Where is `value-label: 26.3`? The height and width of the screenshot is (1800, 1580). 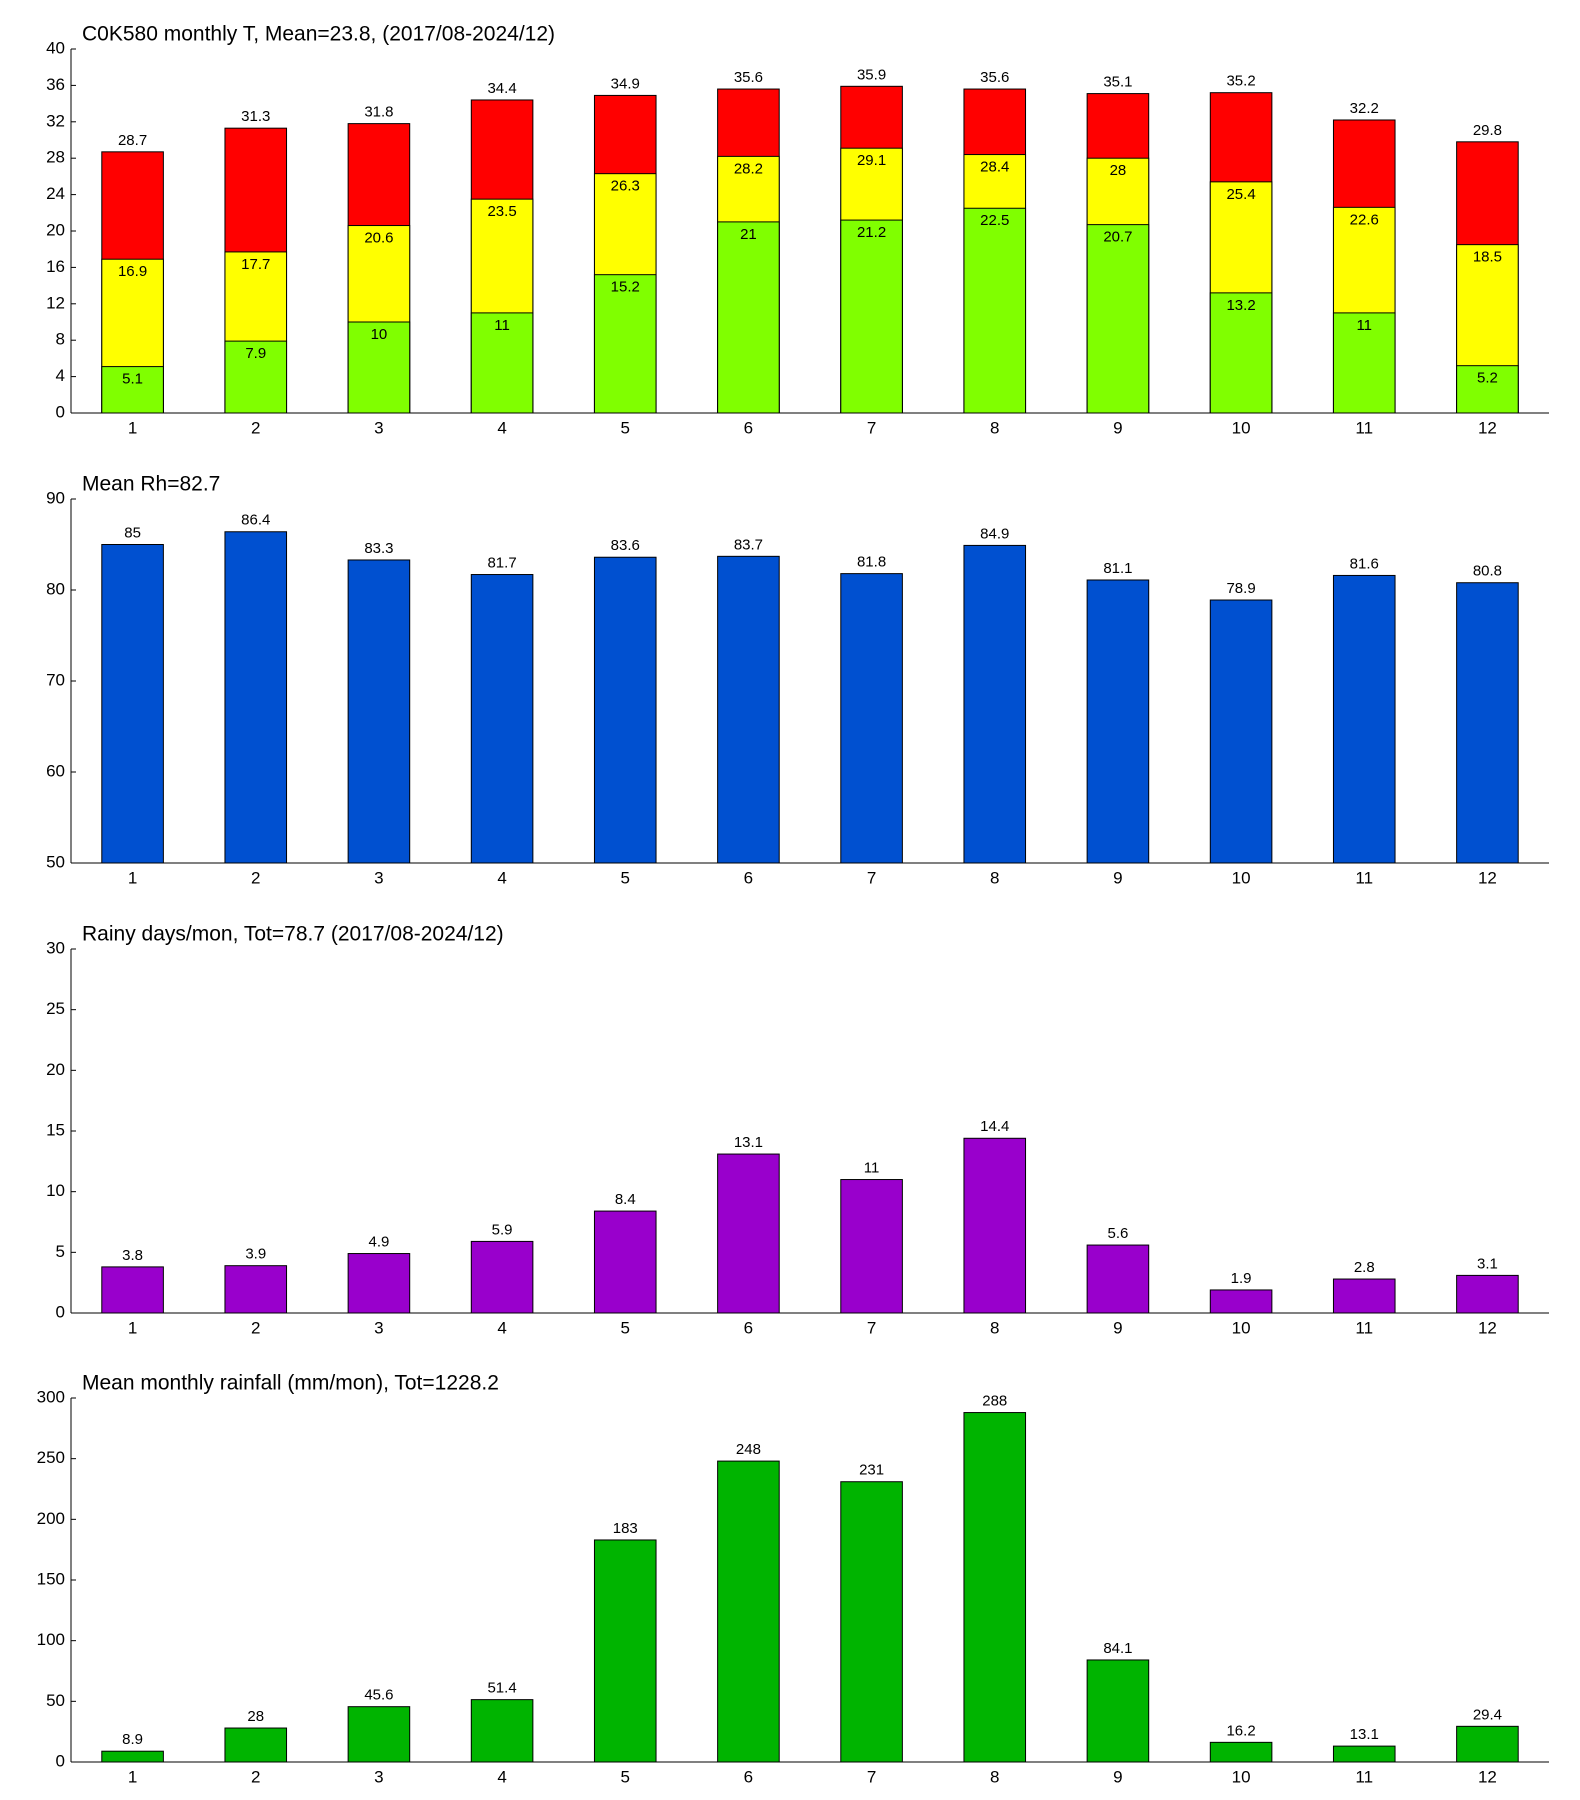
value-label: 26.3 is located at coordinates (625, 186).